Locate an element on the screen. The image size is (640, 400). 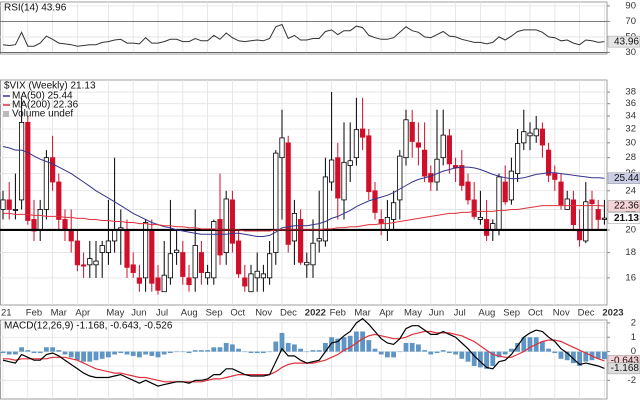
x-tick-label: 2022 is located at coordinates (315, 313).